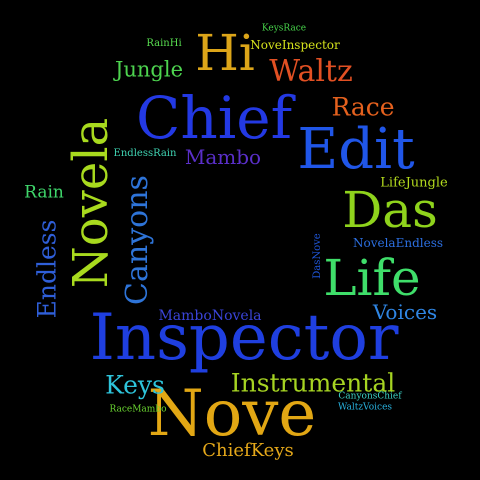  What do you see at coordinates (214, 118) in the screenshot?
I see `word-chief: Chief` at bounding box center [214, 118].